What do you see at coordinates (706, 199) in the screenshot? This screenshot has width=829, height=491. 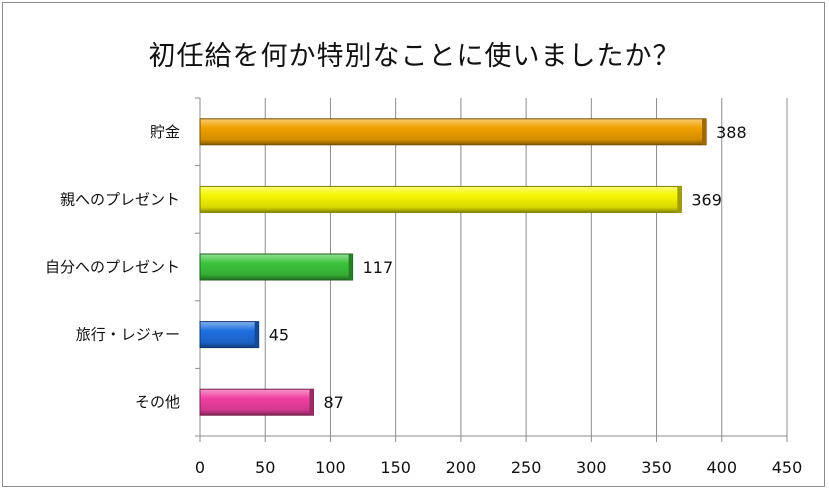 I see `data-label: 369` at bounding box center [706, 199].